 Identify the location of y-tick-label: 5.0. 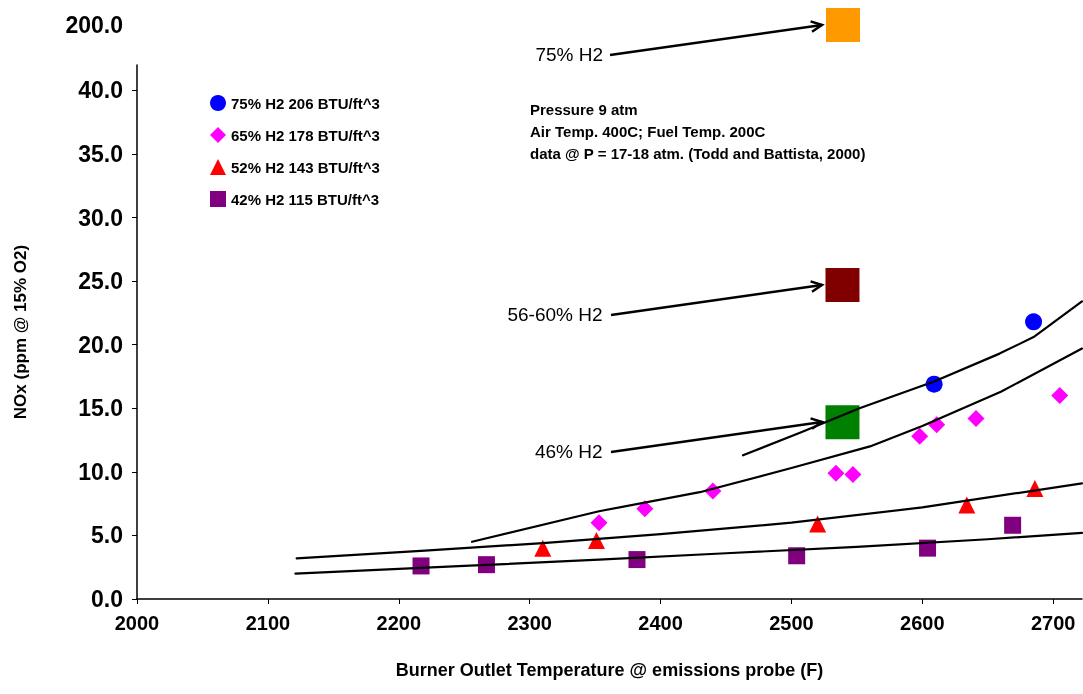
(107, 535).